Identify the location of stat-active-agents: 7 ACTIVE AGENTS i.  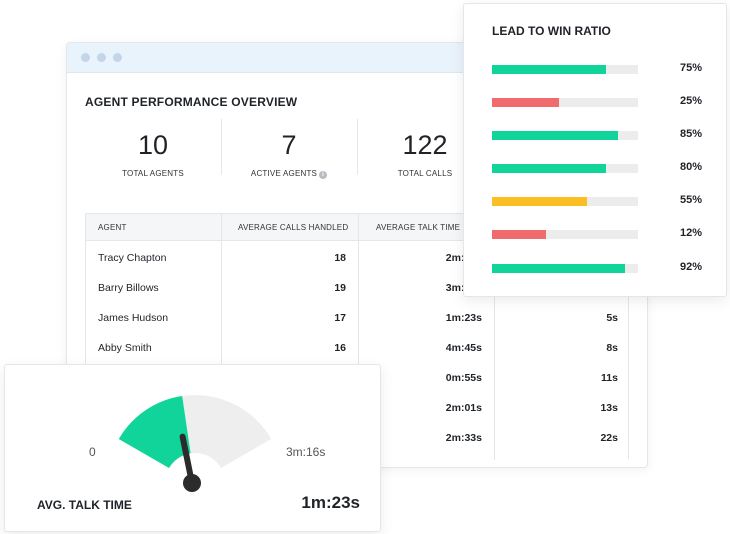
(289, 150).